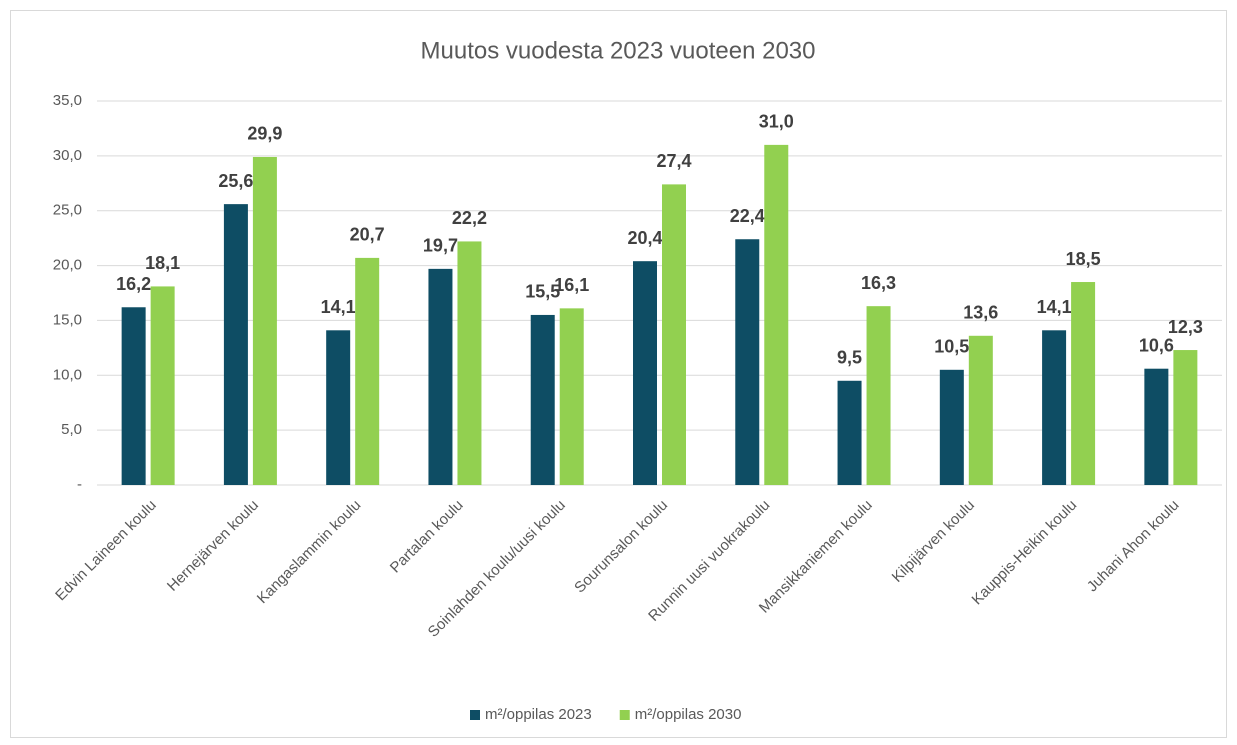 This screenshot has width=1237, height=745. Describe the element at coordinates (538, 714) in the screenshot. I see `legend-label: m²/oppilas 2023` at that location.